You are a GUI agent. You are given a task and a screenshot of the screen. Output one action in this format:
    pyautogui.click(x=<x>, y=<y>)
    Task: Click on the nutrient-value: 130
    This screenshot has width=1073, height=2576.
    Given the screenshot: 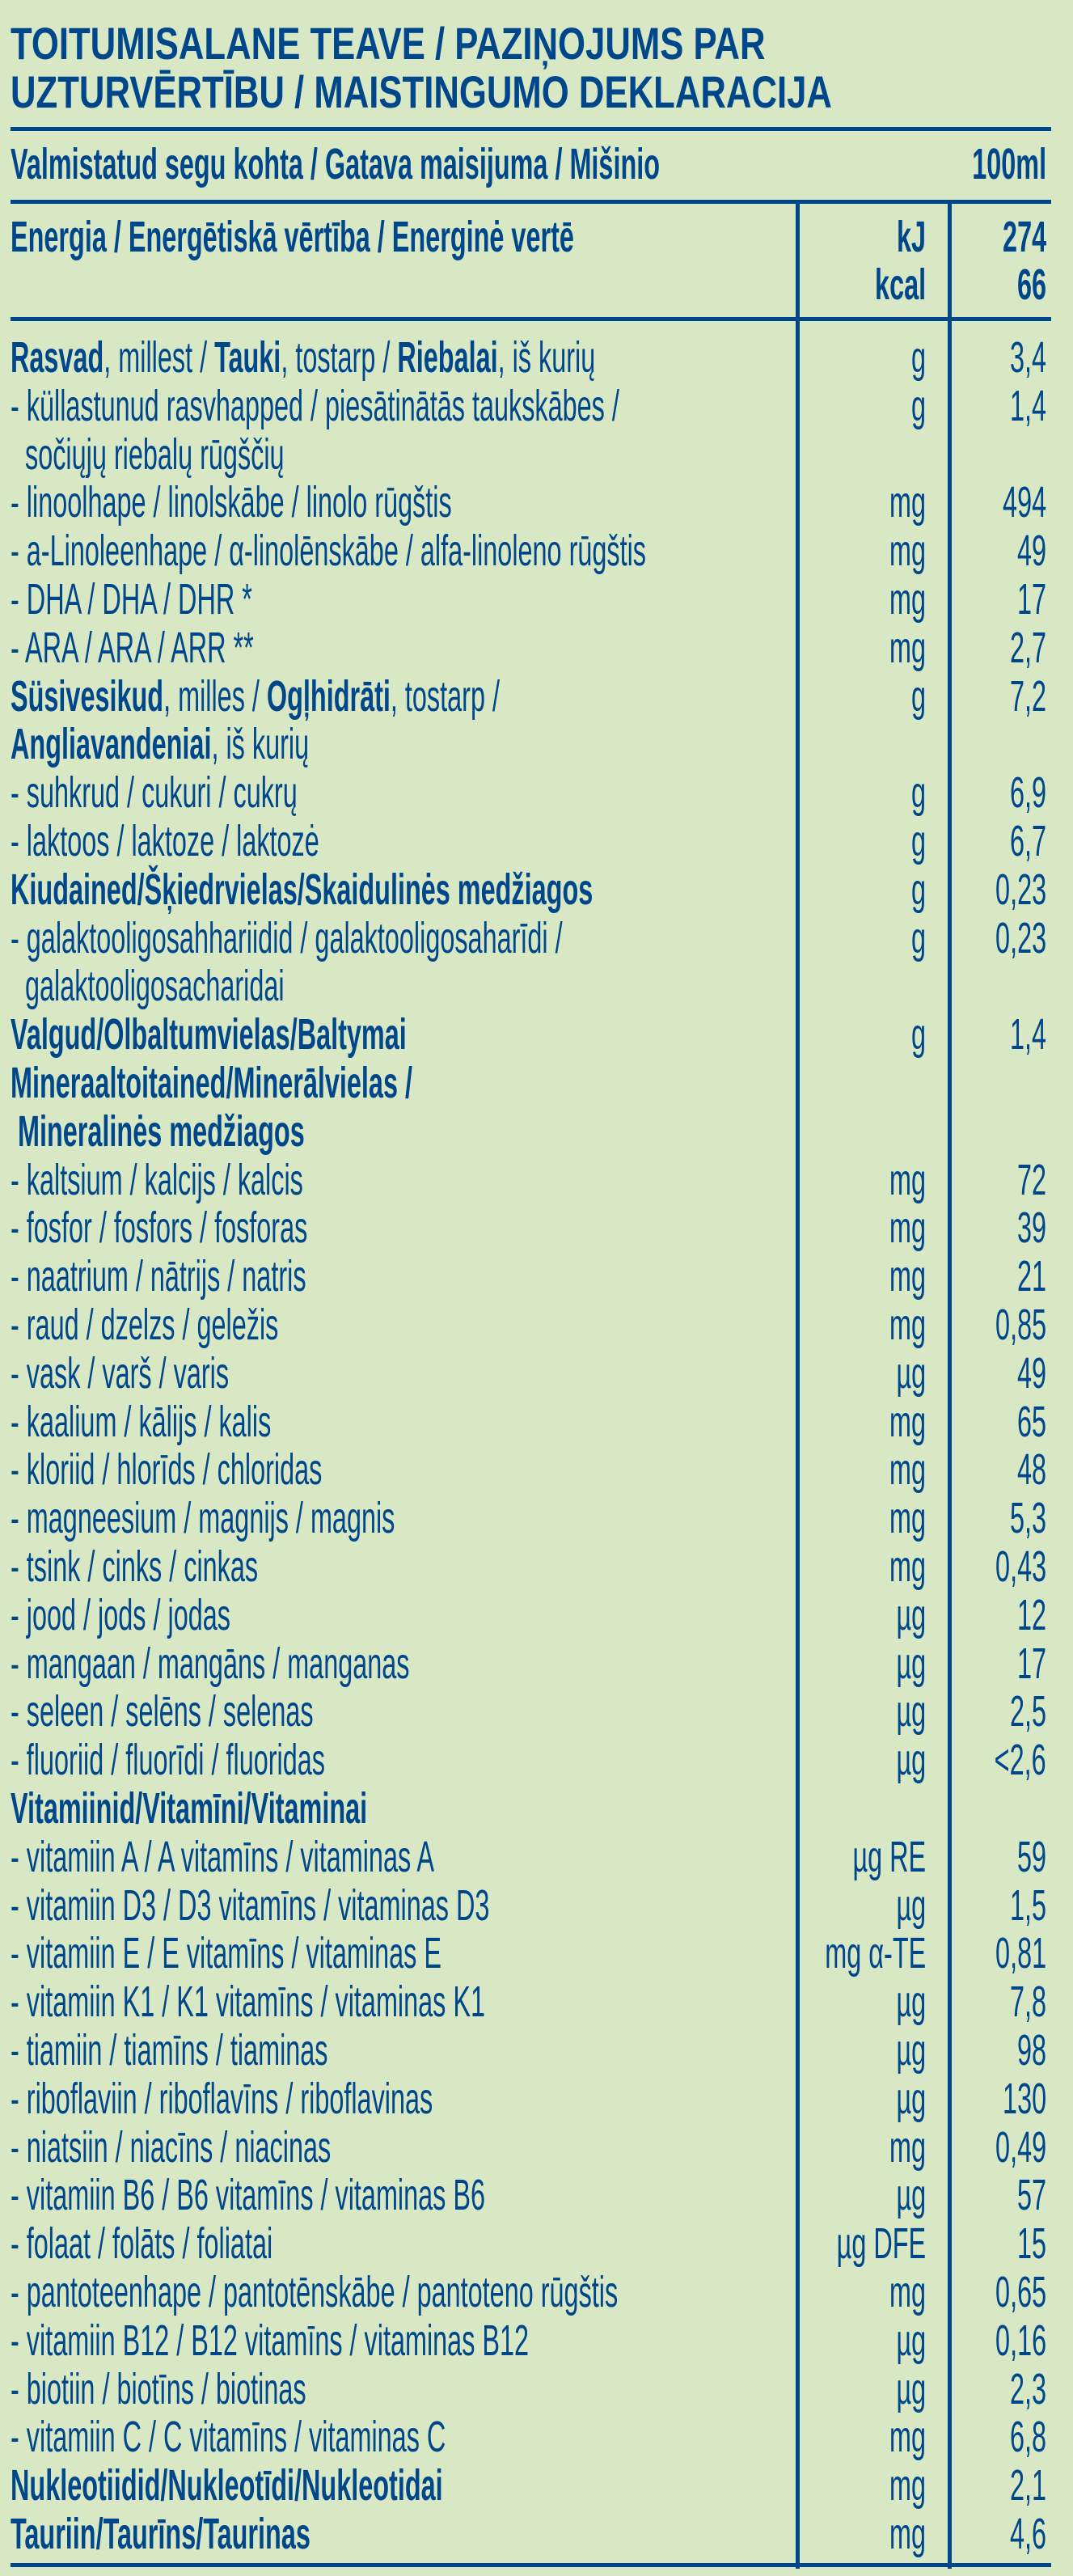 What is the action you would take?
    pyautogui.click(x=1010, y=2099)
    